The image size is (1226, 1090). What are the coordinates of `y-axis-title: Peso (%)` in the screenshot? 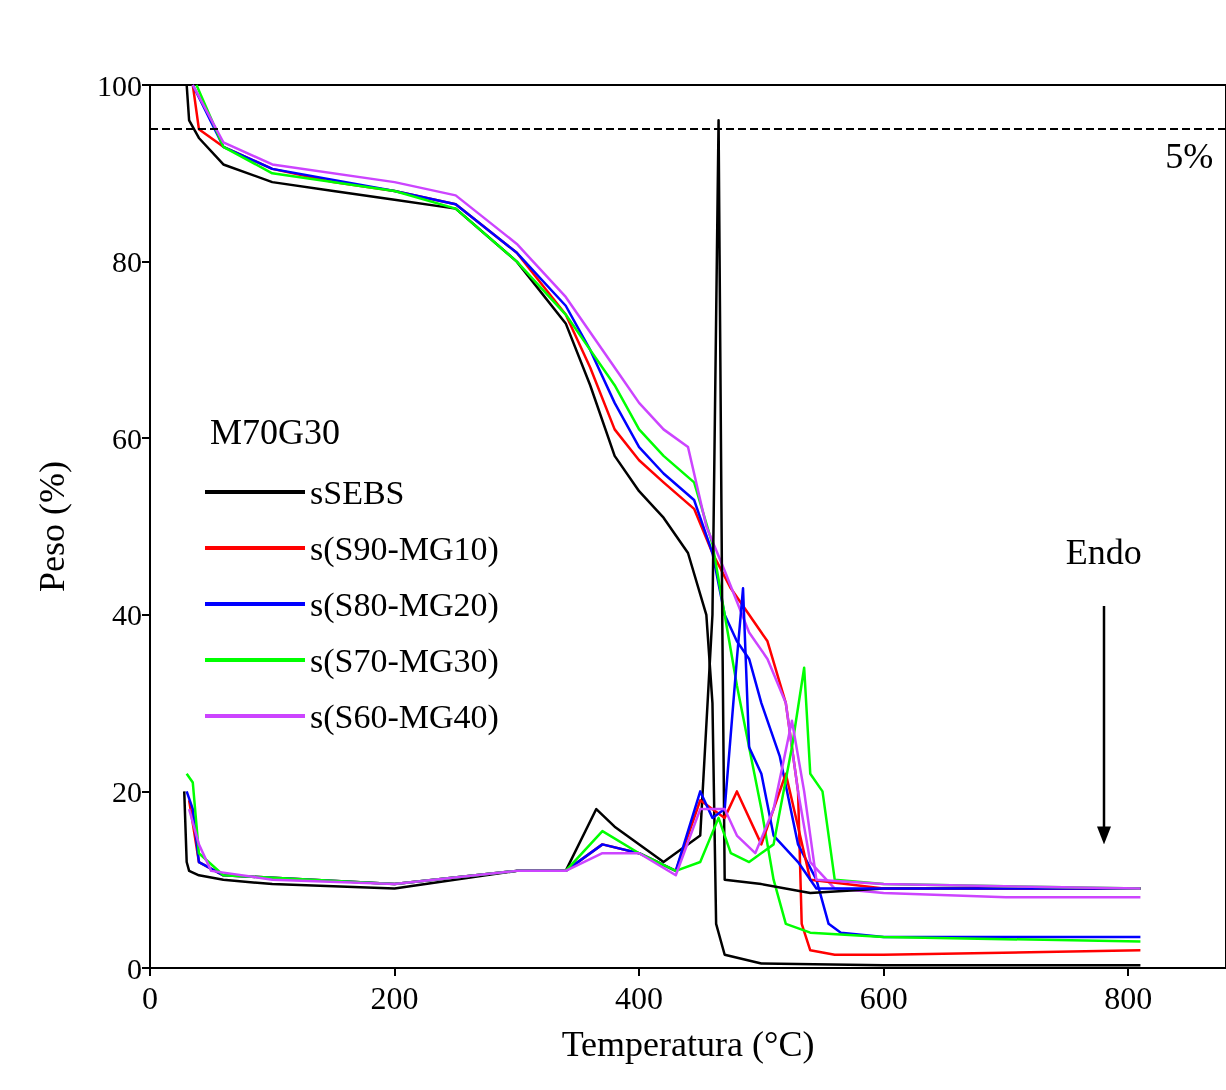 It's located at (52, 526).